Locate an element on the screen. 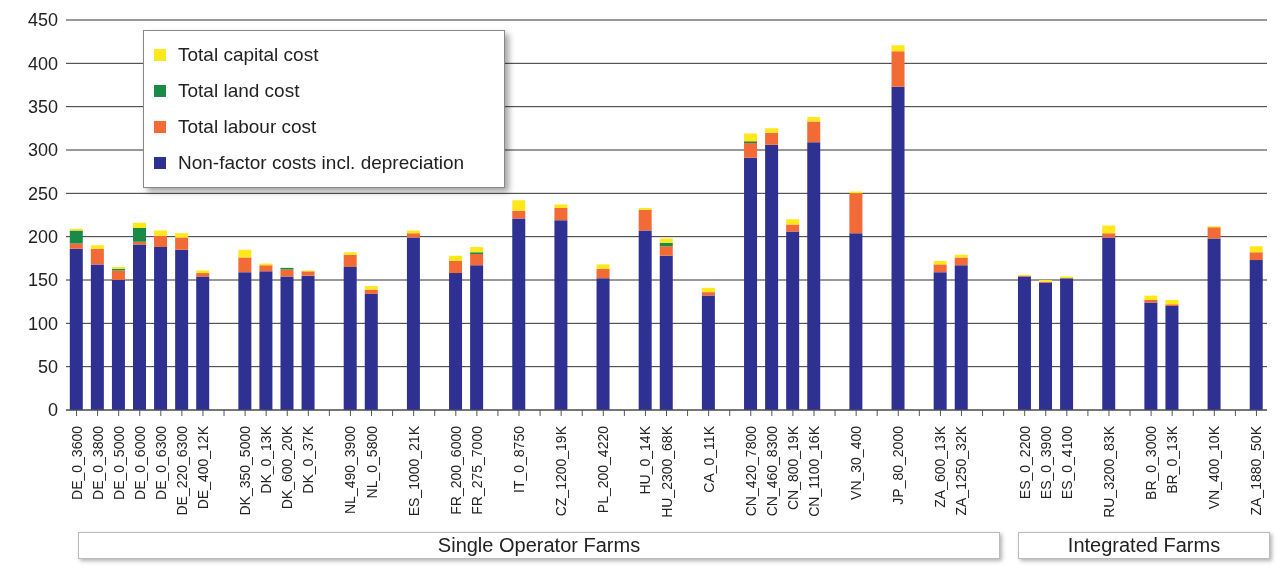 This screenshot has height=571, width=1279. x-tick-label: DE_220_6300 is located at coordinates (181, 470).